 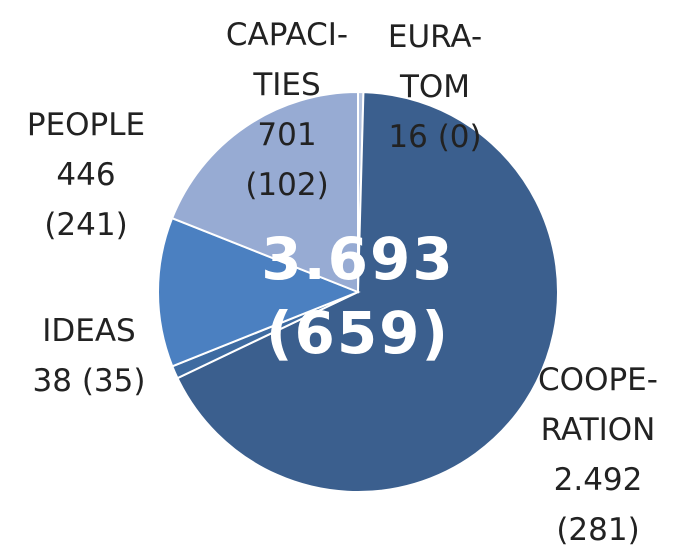 What do you see at coordinates (86, 200) in the screenshot?
I see `value-label: 446 (241)` at bounding box center [86, 200].